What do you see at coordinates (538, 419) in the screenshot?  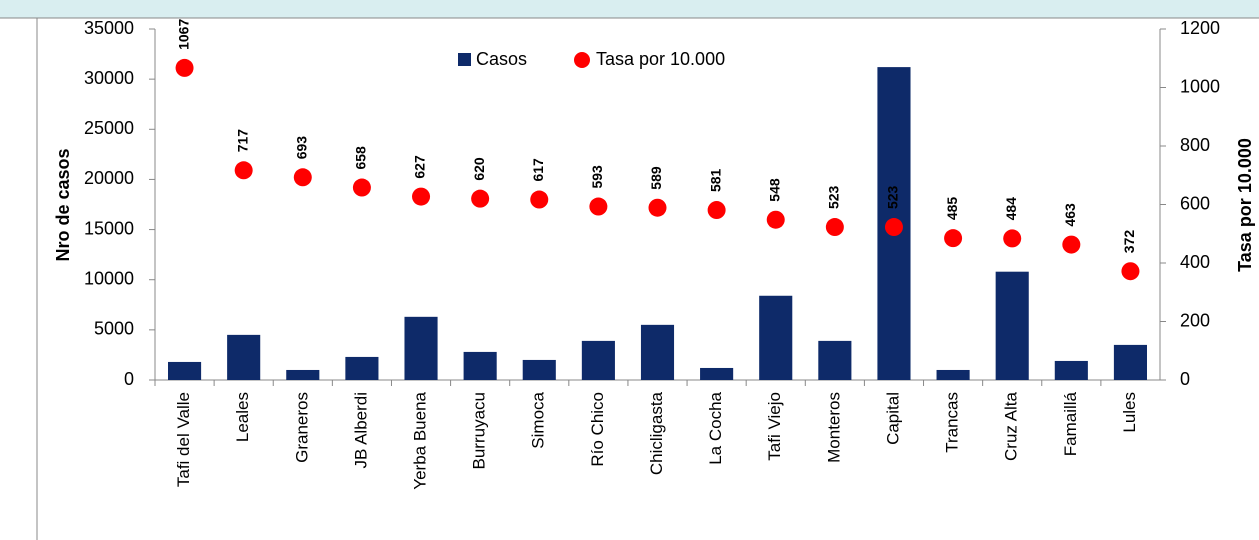 I see `x-tick-label: Simoca` at bounding box center [538, 419].